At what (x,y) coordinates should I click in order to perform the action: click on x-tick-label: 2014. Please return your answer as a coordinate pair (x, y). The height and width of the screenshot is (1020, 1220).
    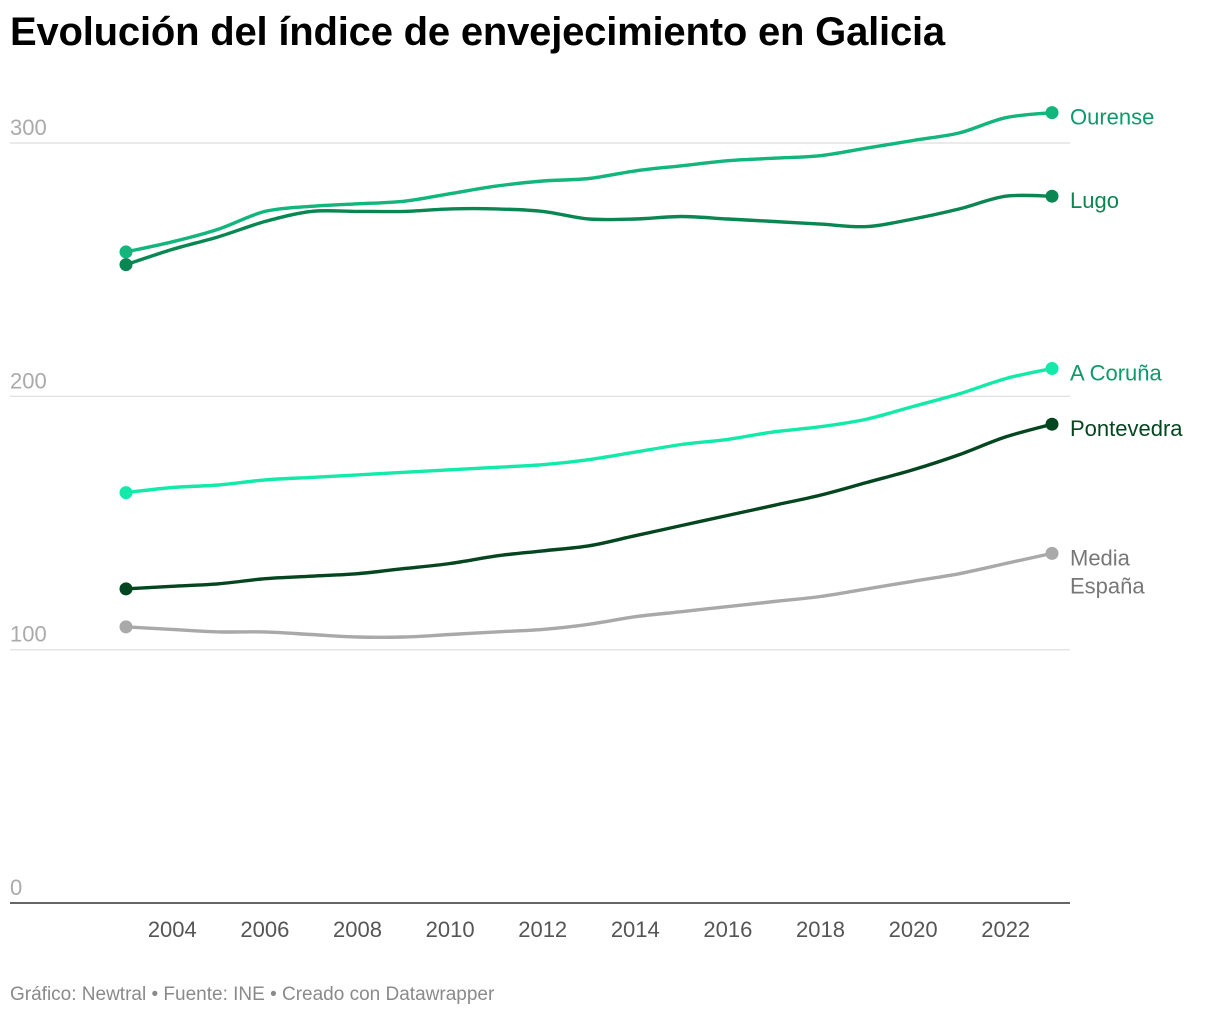
    Looking at the image, I should click on (635, 929).